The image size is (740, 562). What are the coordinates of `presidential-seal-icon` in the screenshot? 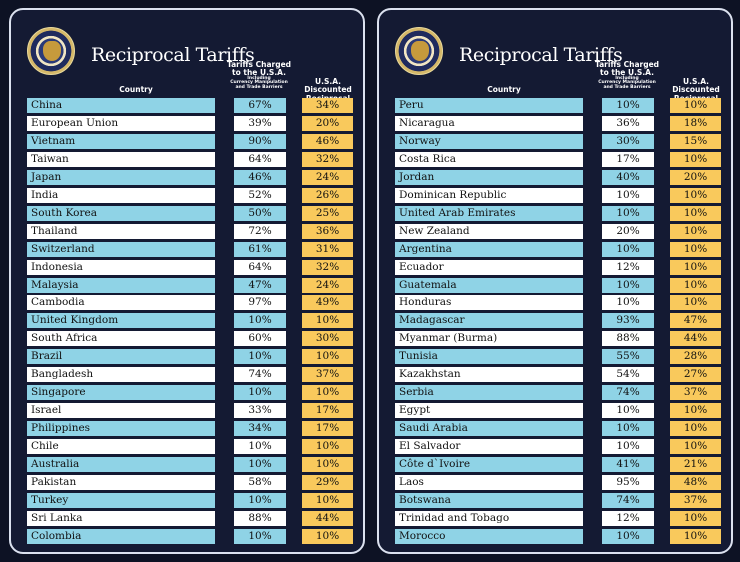 It's located at (419, 51).